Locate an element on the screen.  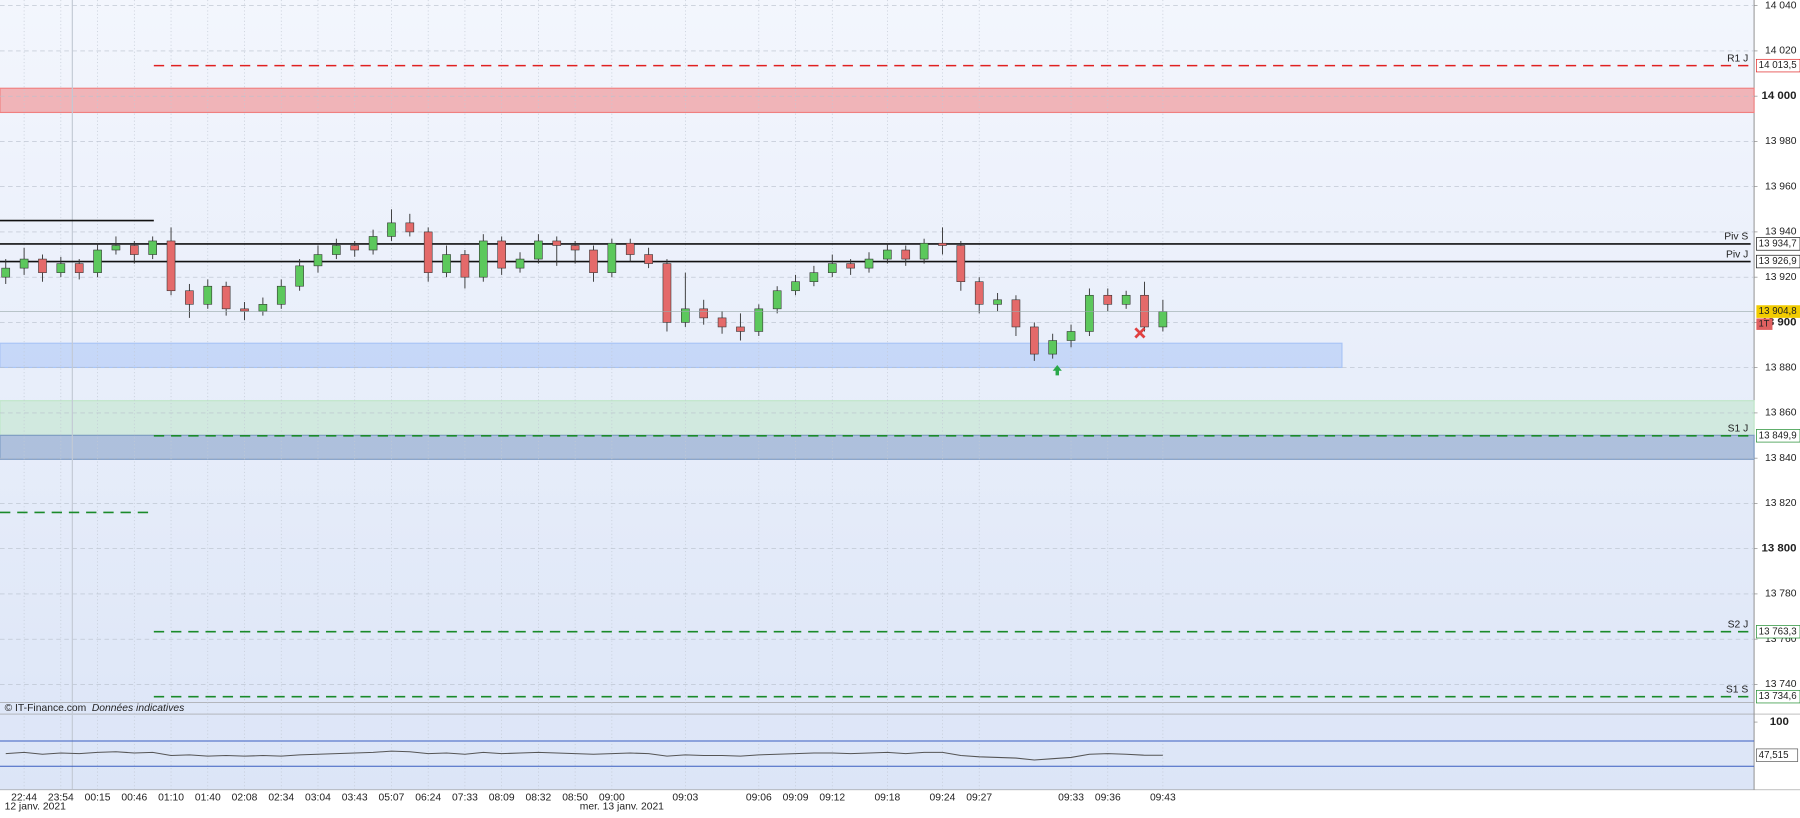
y-tick-label: 13 980 is located at coordinates (1781, 141).